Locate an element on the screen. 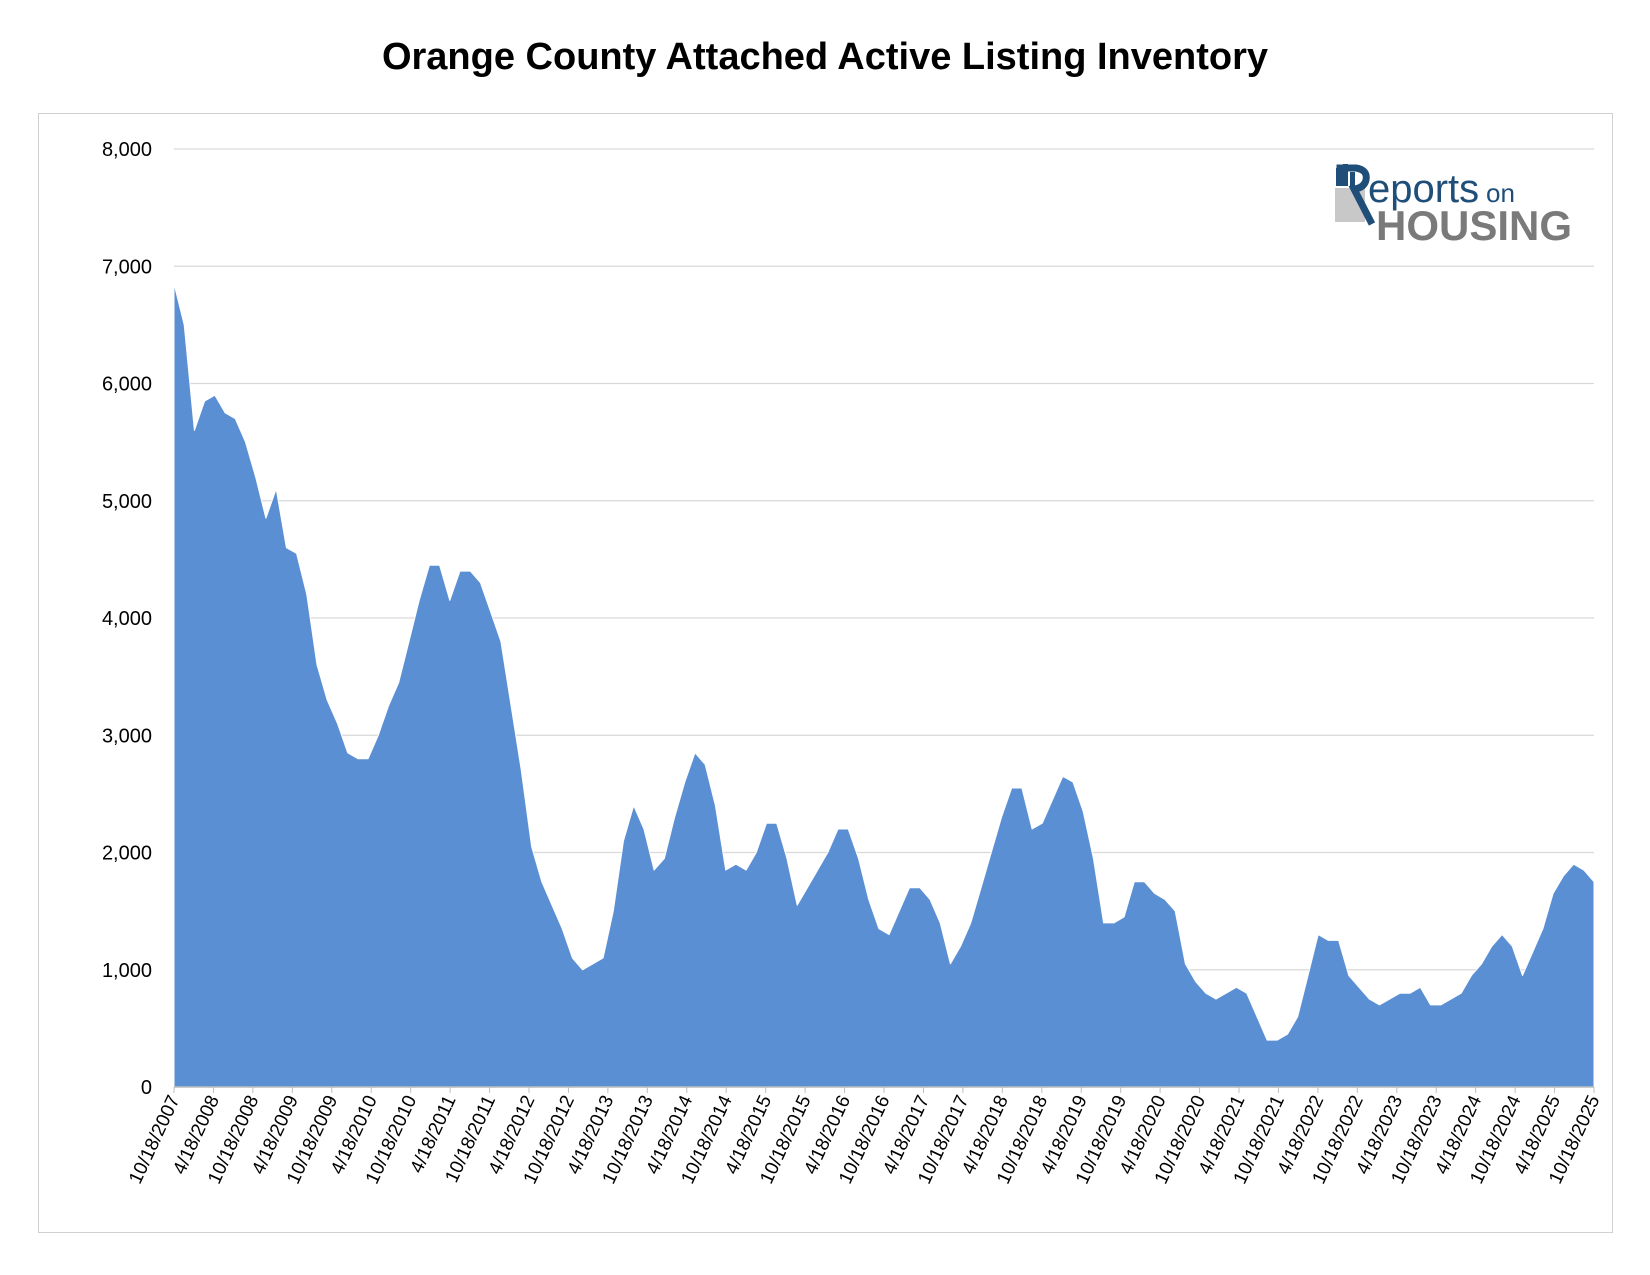 This screenshot has height=1275, width=1650. y-tick-label: 7,000 is located at coordinates (127, 267).